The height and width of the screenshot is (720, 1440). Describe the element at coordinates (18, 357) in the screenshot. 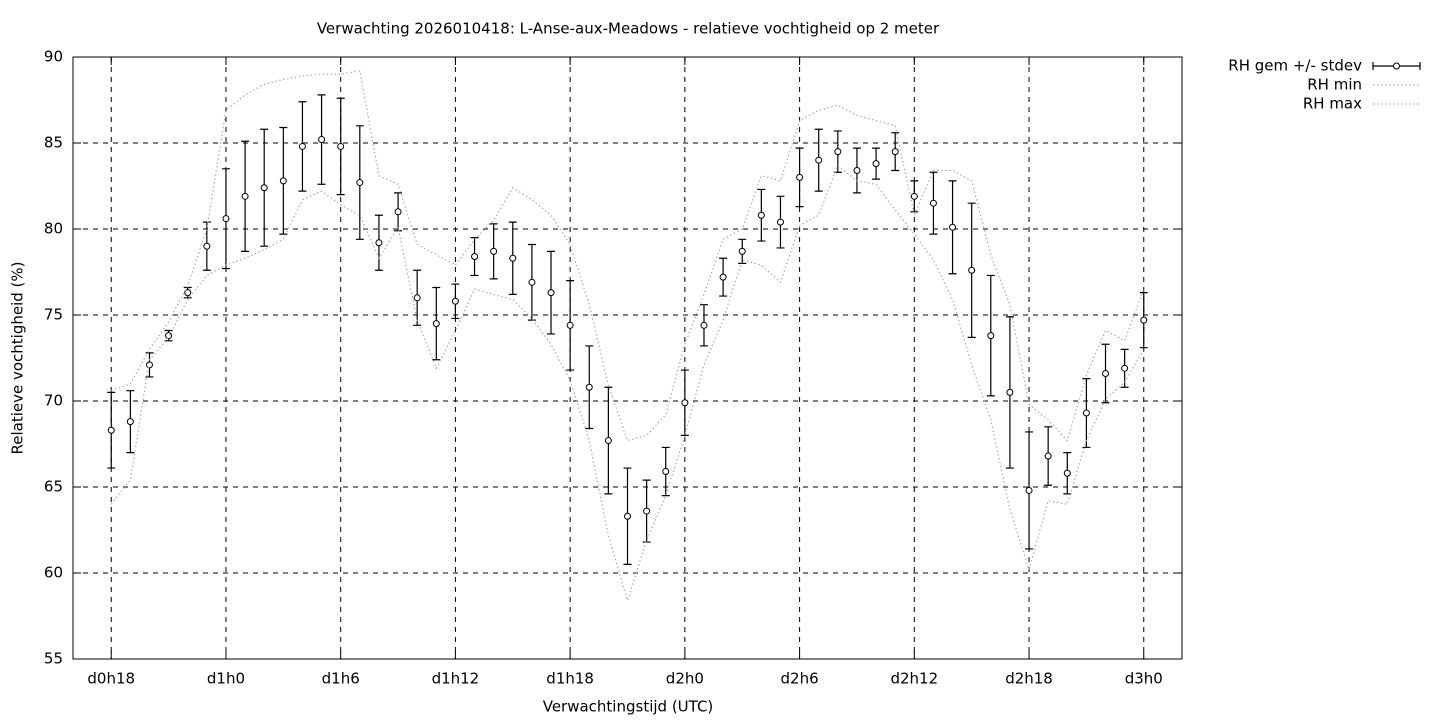

I see `y-axis-label: Relatieve vochtigheid (%)` at that location.